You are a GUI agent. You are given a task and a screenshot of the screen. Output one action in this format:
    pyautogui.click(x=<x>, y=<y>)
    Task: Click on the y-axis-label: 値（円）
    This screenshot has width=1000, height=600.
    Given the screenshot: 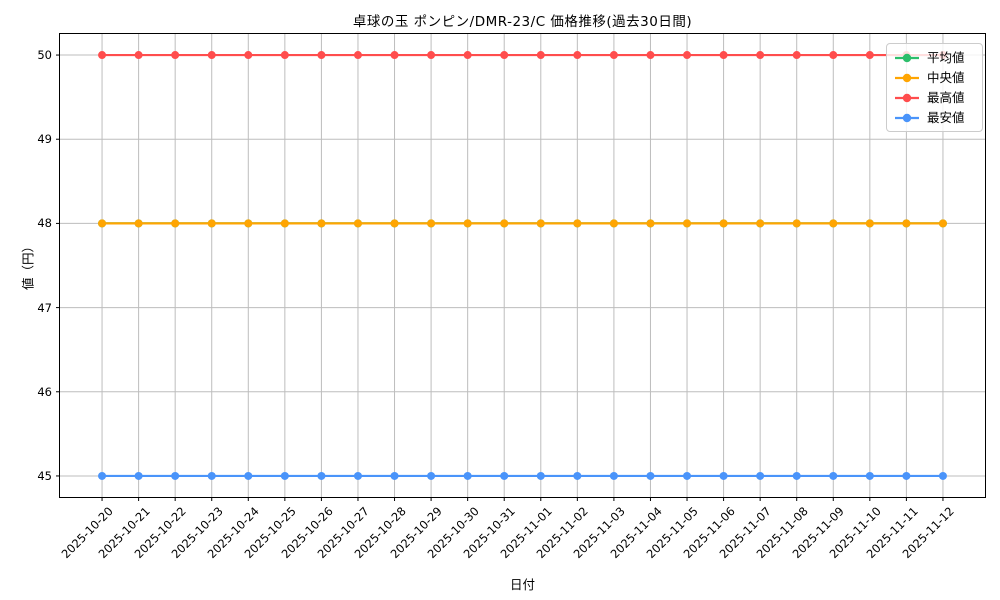 What is the action you would take?
    pyautogui.click(x=28, y=265)
    